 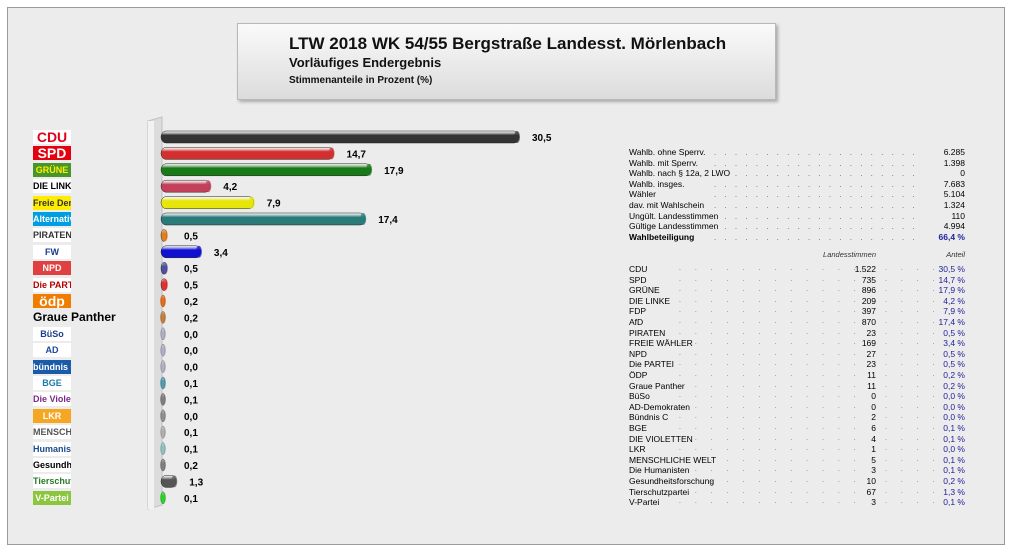 What do you see at coordinates (221, 253) in the screenshot?
I see `bar-value-label: 3,4` at bounding box center [221, 253].